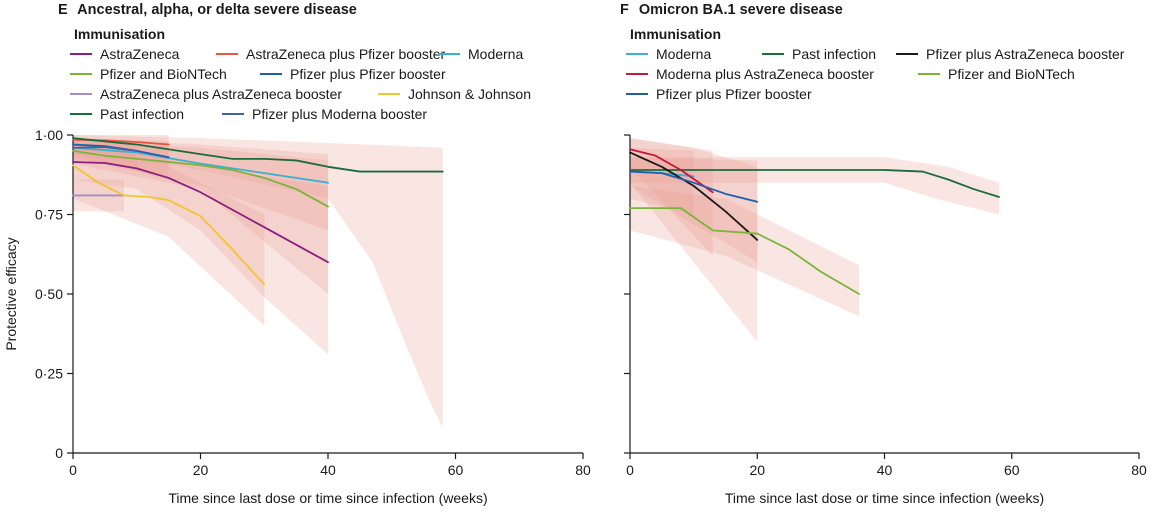  I want to click on panel-e-band-pfizer-plus-pfizer-booster, so click(121, 159).